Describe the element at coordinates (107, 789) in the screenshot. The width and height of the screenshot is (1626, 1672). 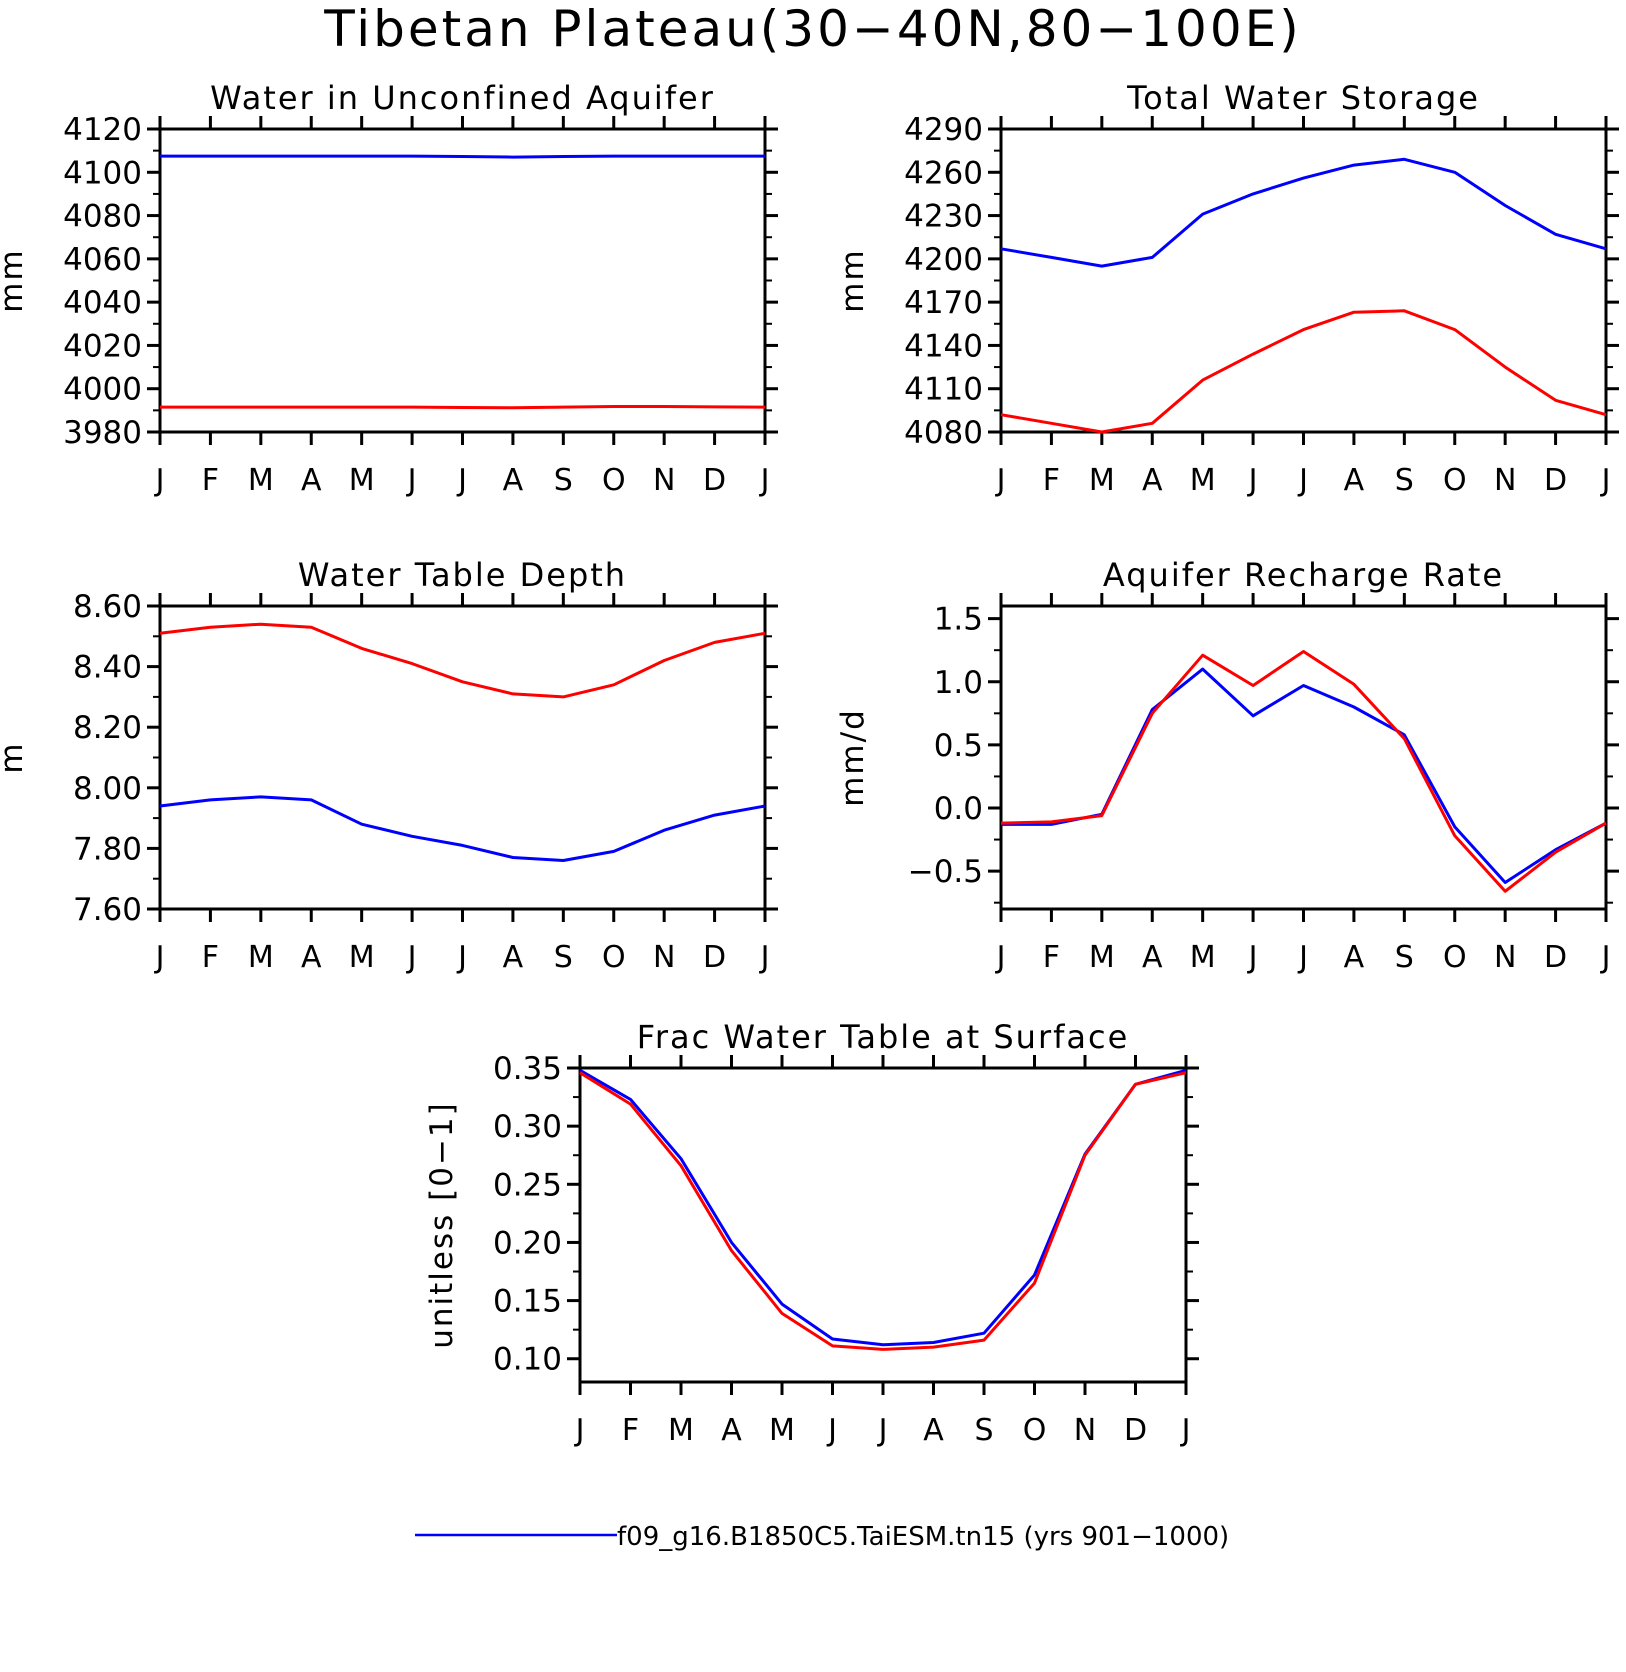
I see `y-tick-label: 8.00` at that location.